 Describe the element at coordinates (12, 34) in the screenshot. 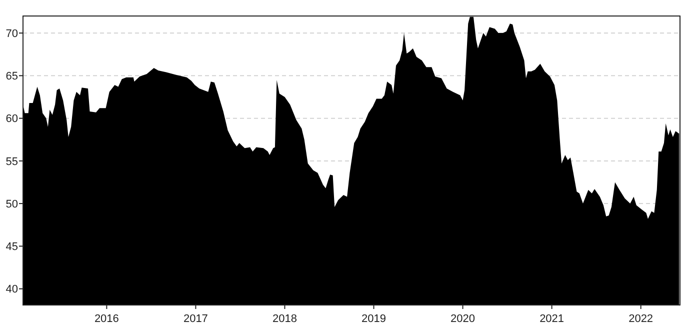

I see `y-tick-label: 70` at that location.